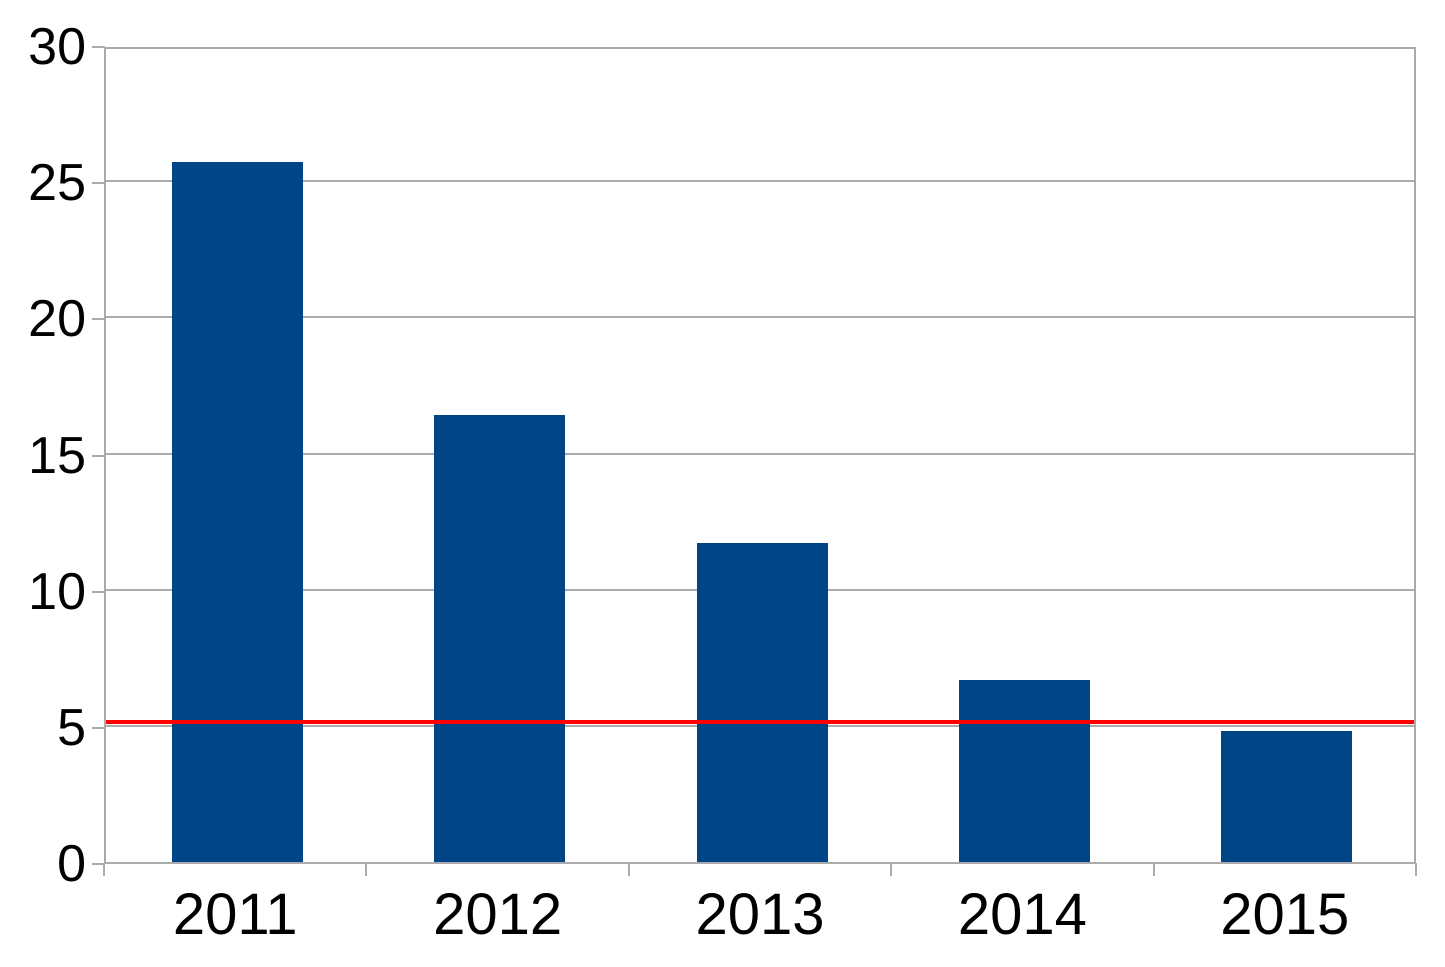  Describe the element at coordinates (57, 591) in the screenshot. I see `y-axis-label-10: 10` at that location.